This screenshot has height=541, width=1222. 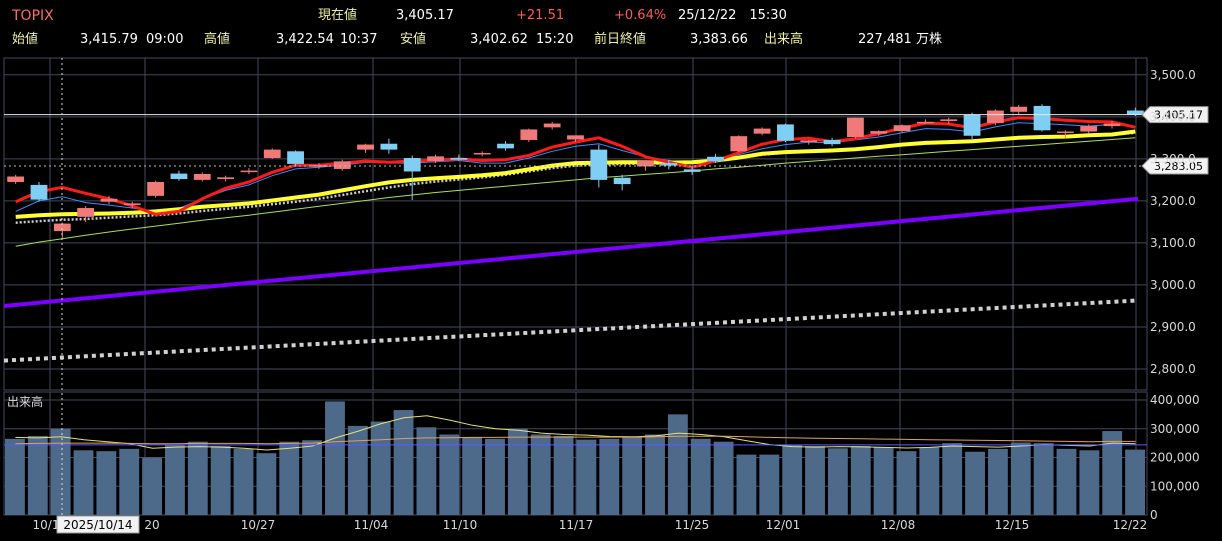 What do you see at coordinates (898, 525) in the screenshot?
I see `x-tick-label: 12/08` at bounding box center [898, 525].